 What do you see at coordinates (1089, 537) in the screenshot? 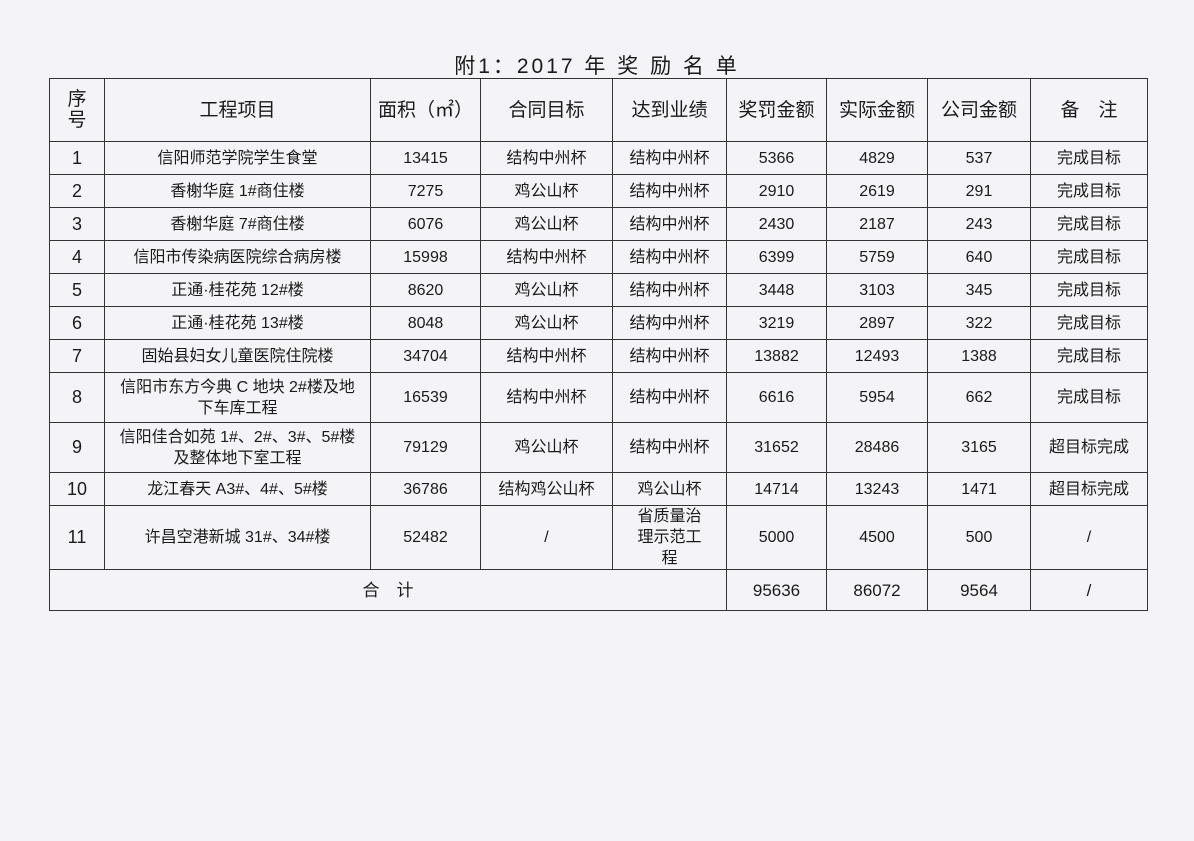
I see `cell-note: /` at bounding box center [1089, 537].